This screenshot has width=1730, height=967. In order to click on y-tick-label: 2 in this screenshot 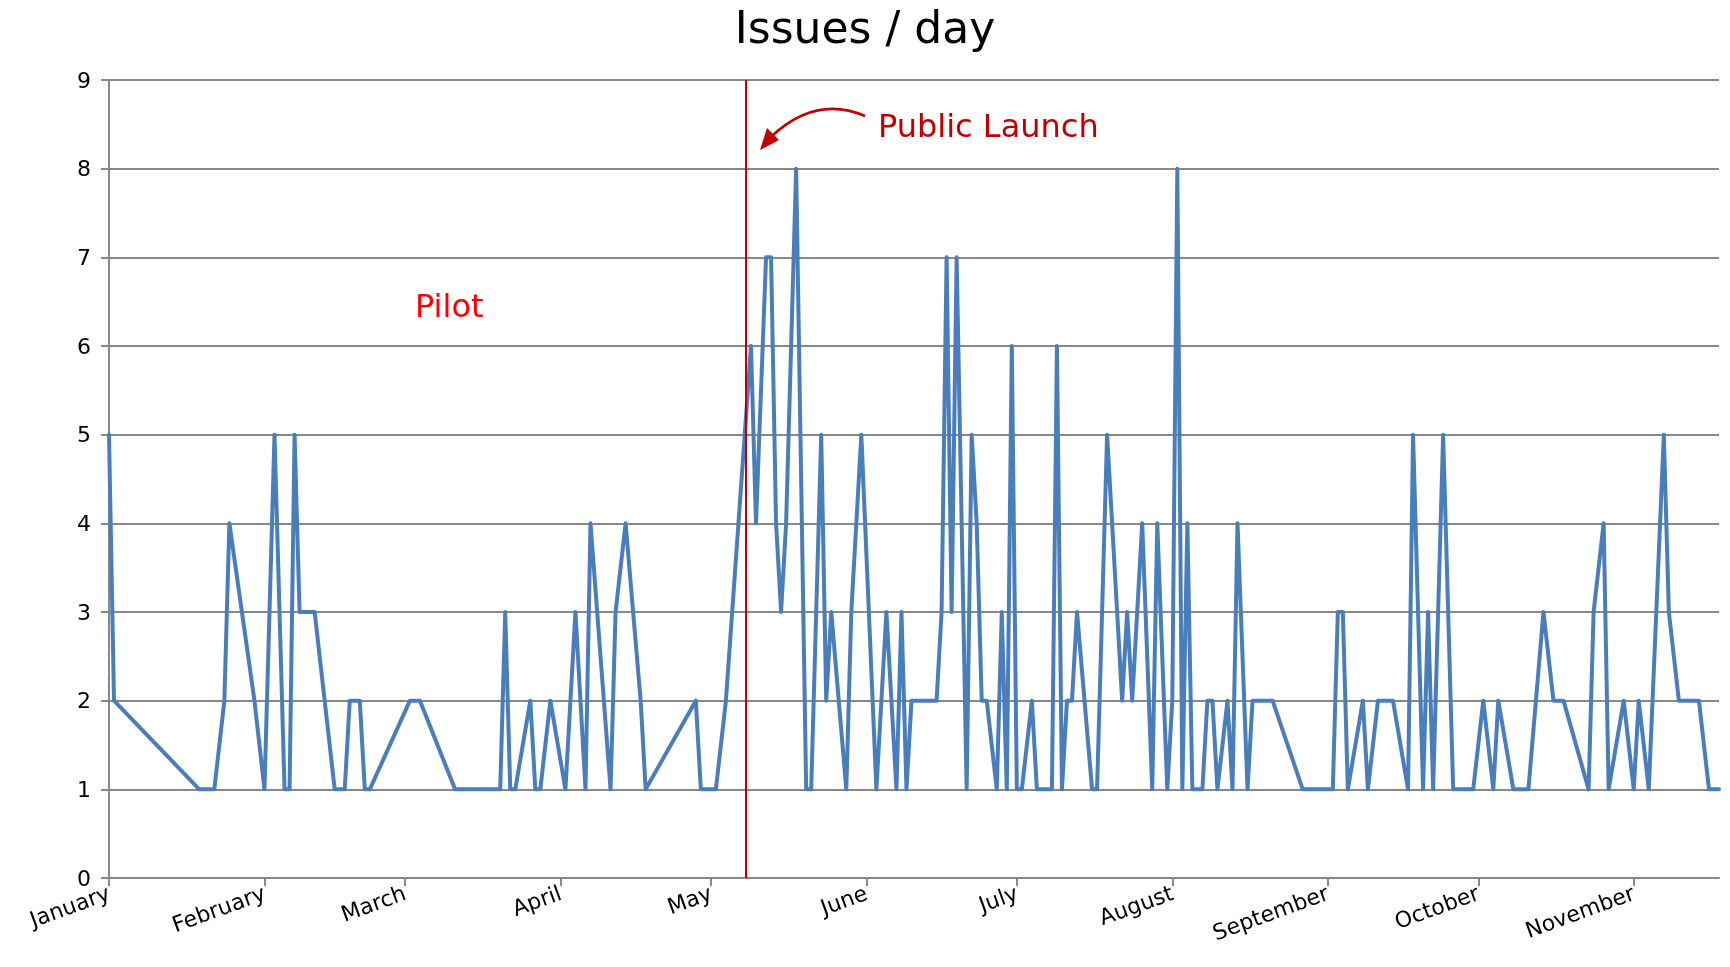, I will do `click(84, 701)`.